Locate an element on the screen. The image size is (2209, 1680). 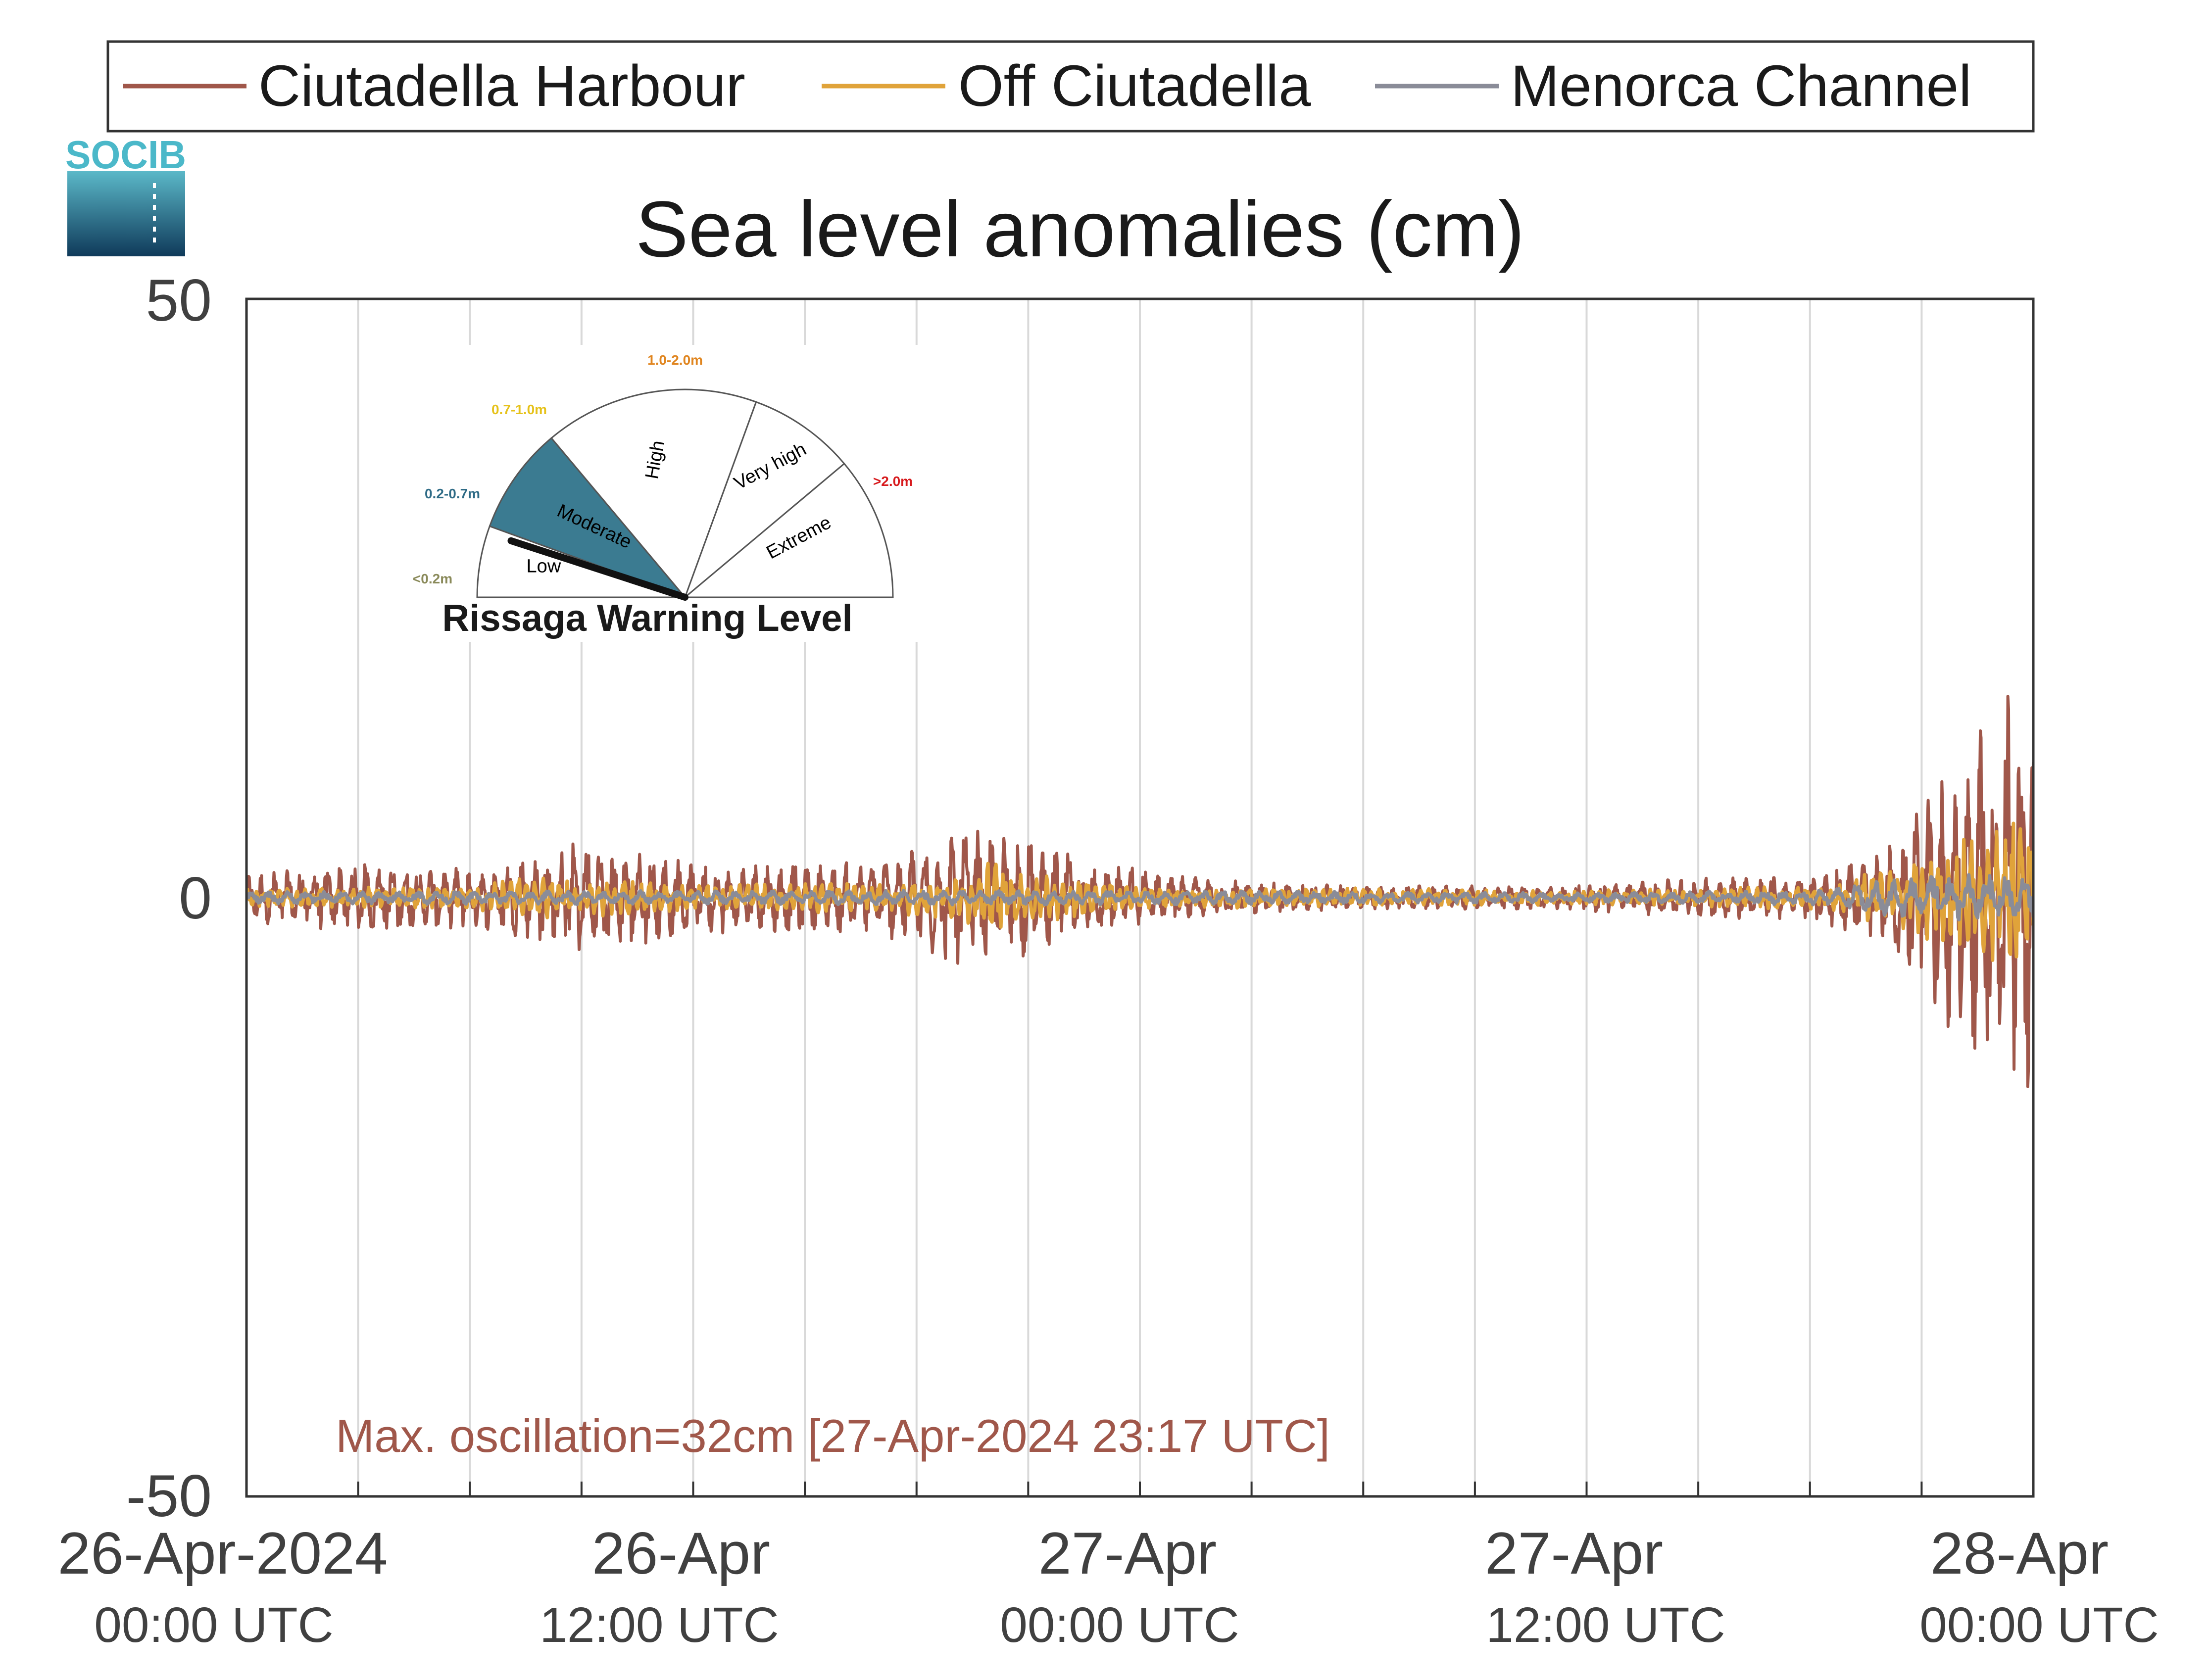
gauge-range-label: 0.2-0.7m is located at coordinates (453, 494).